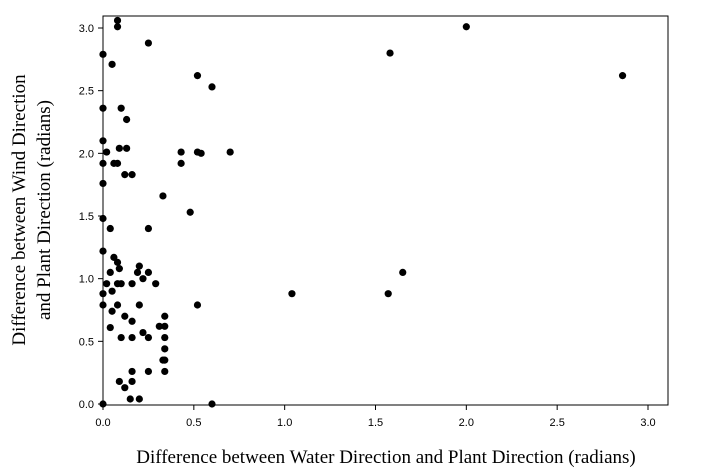 This screenshot has width=709, height=476. What do you see at coordinates (86, 280) in the screenshot?
I see `y-tick-label: 1.0` at bounding box center [86, 280].